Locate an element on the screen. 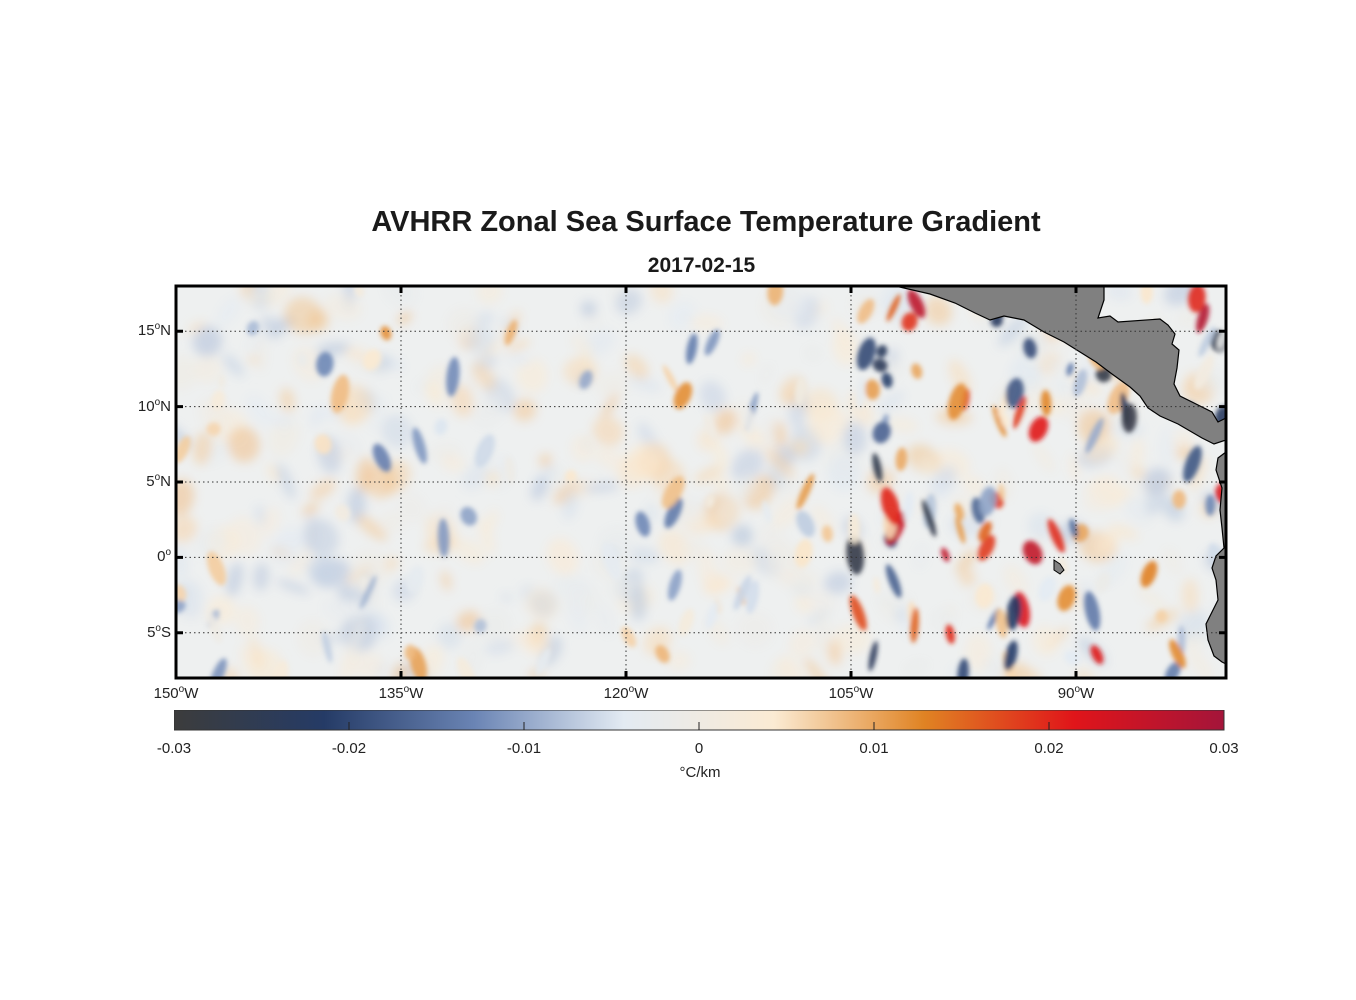 The height and width of the screenshot is (1000, 1356). lat-tick-label: 0o is located at coordinates (164, 556).